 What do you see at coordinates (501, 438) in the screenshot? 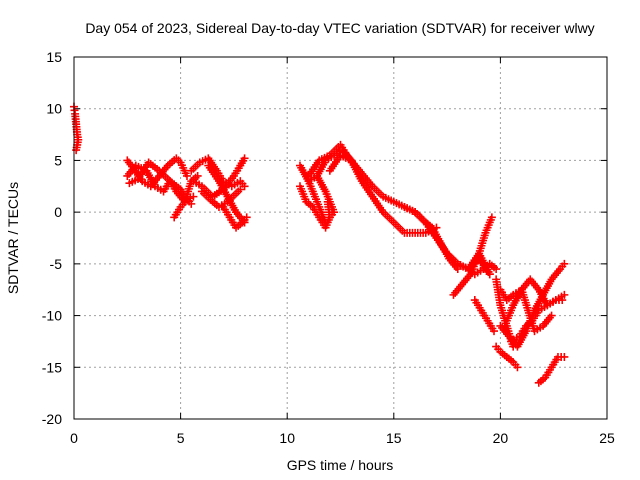
I see `x-tick-label: 20` at bounding box center [501, 438].